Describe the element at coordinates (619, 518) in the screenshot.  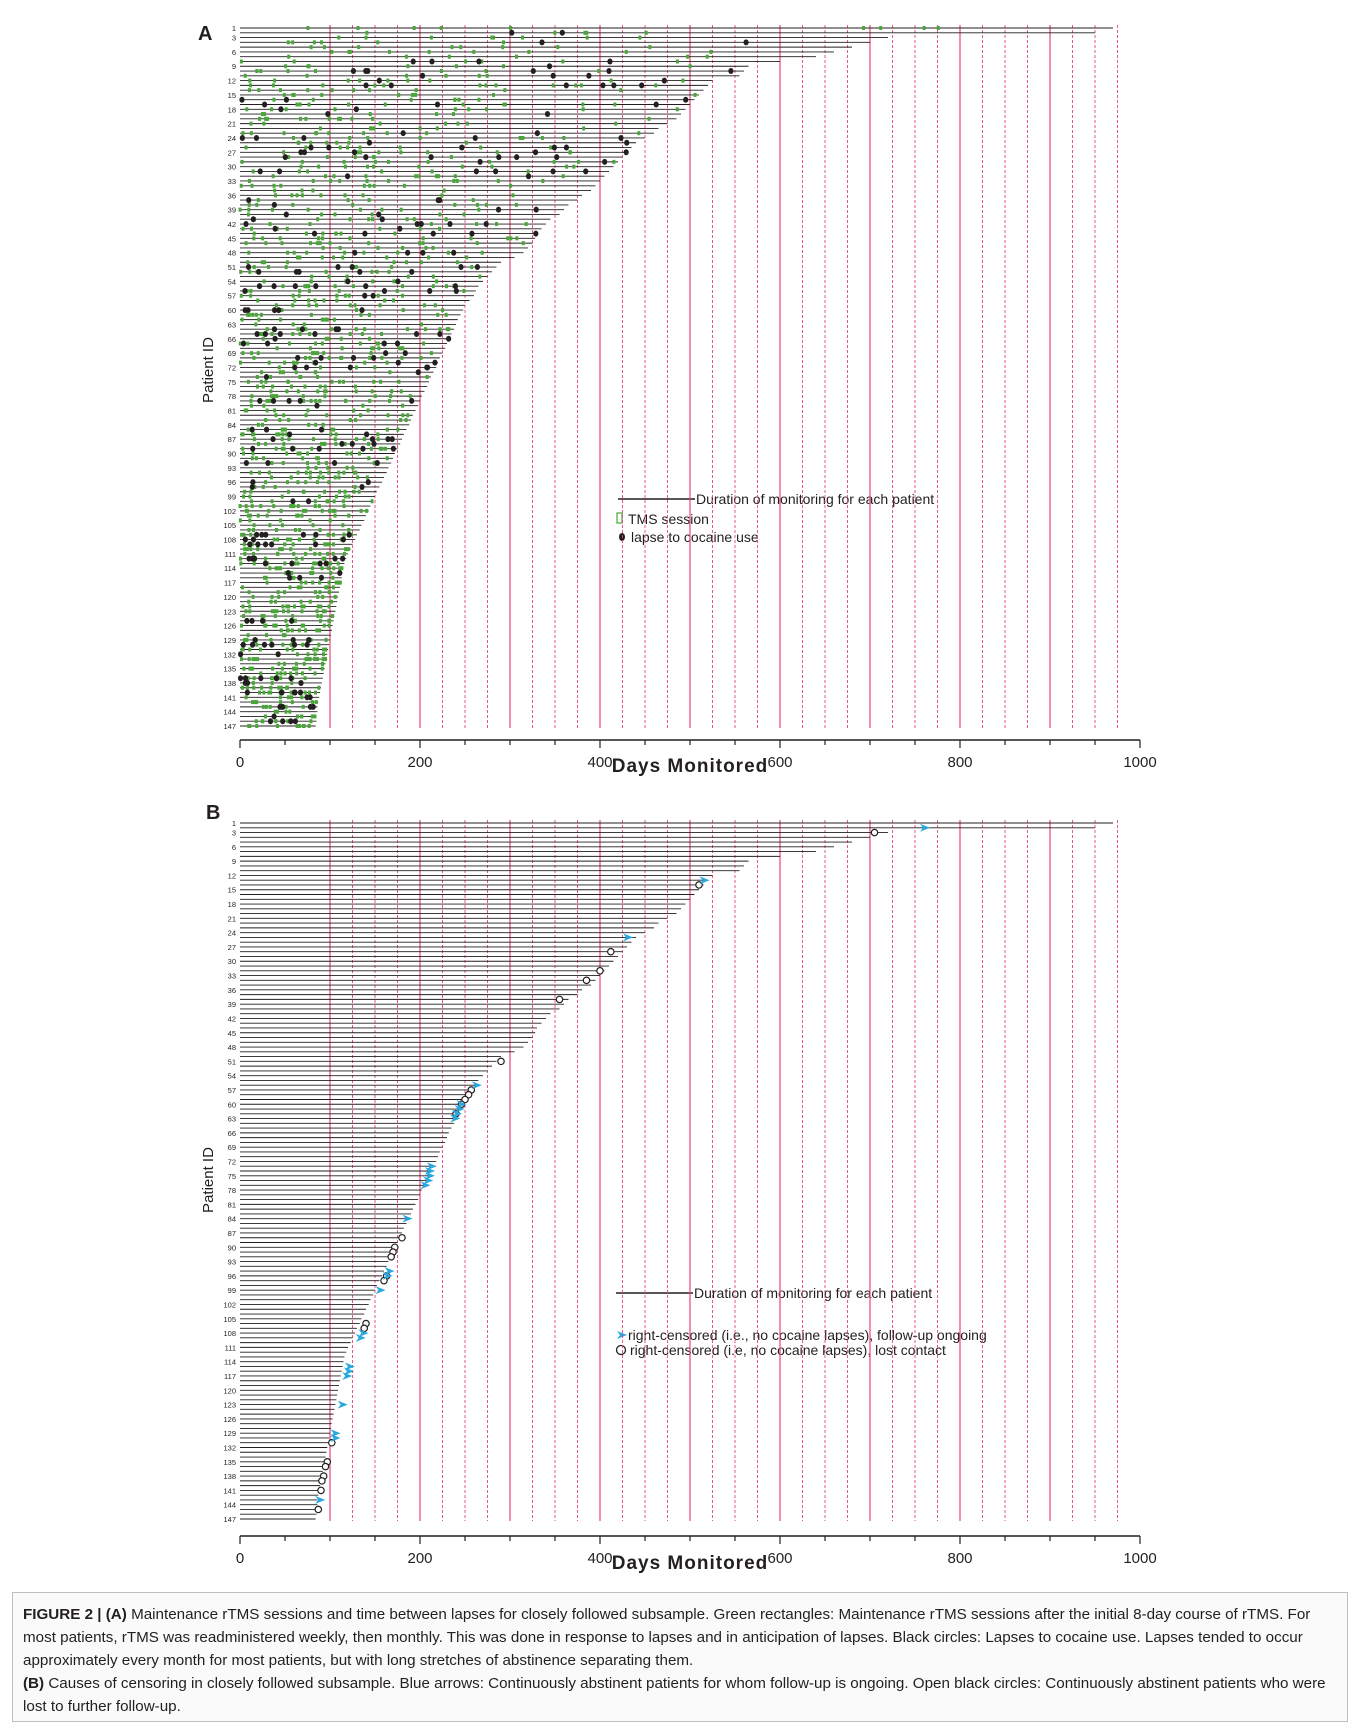
I see `legend-a-tms-swatch` at that location.